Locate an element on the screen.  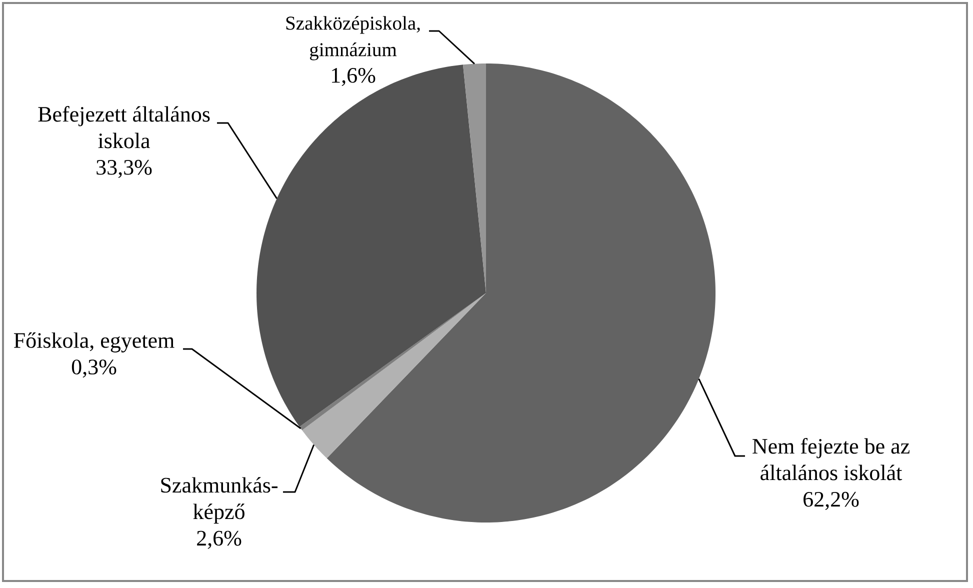
data-label: 0,3% is located at coordinates (94, 369).